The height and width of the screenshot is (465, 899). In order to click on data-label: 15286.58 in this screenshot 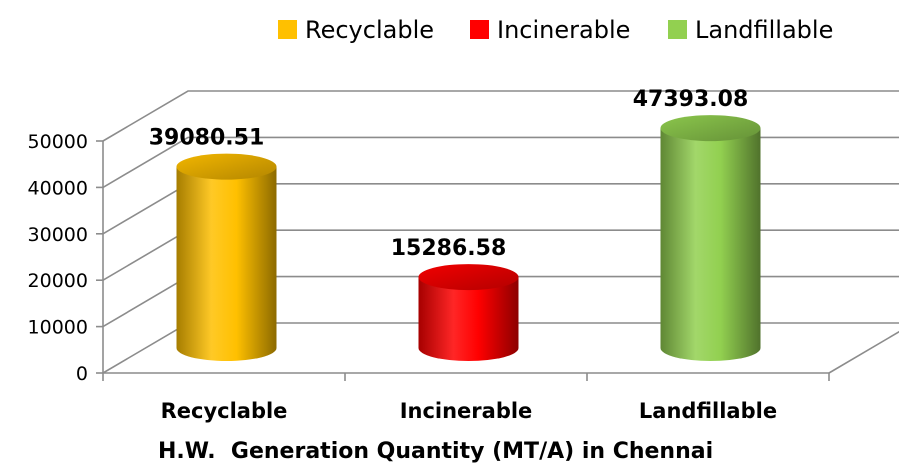, I will do `click(449, 248)`.